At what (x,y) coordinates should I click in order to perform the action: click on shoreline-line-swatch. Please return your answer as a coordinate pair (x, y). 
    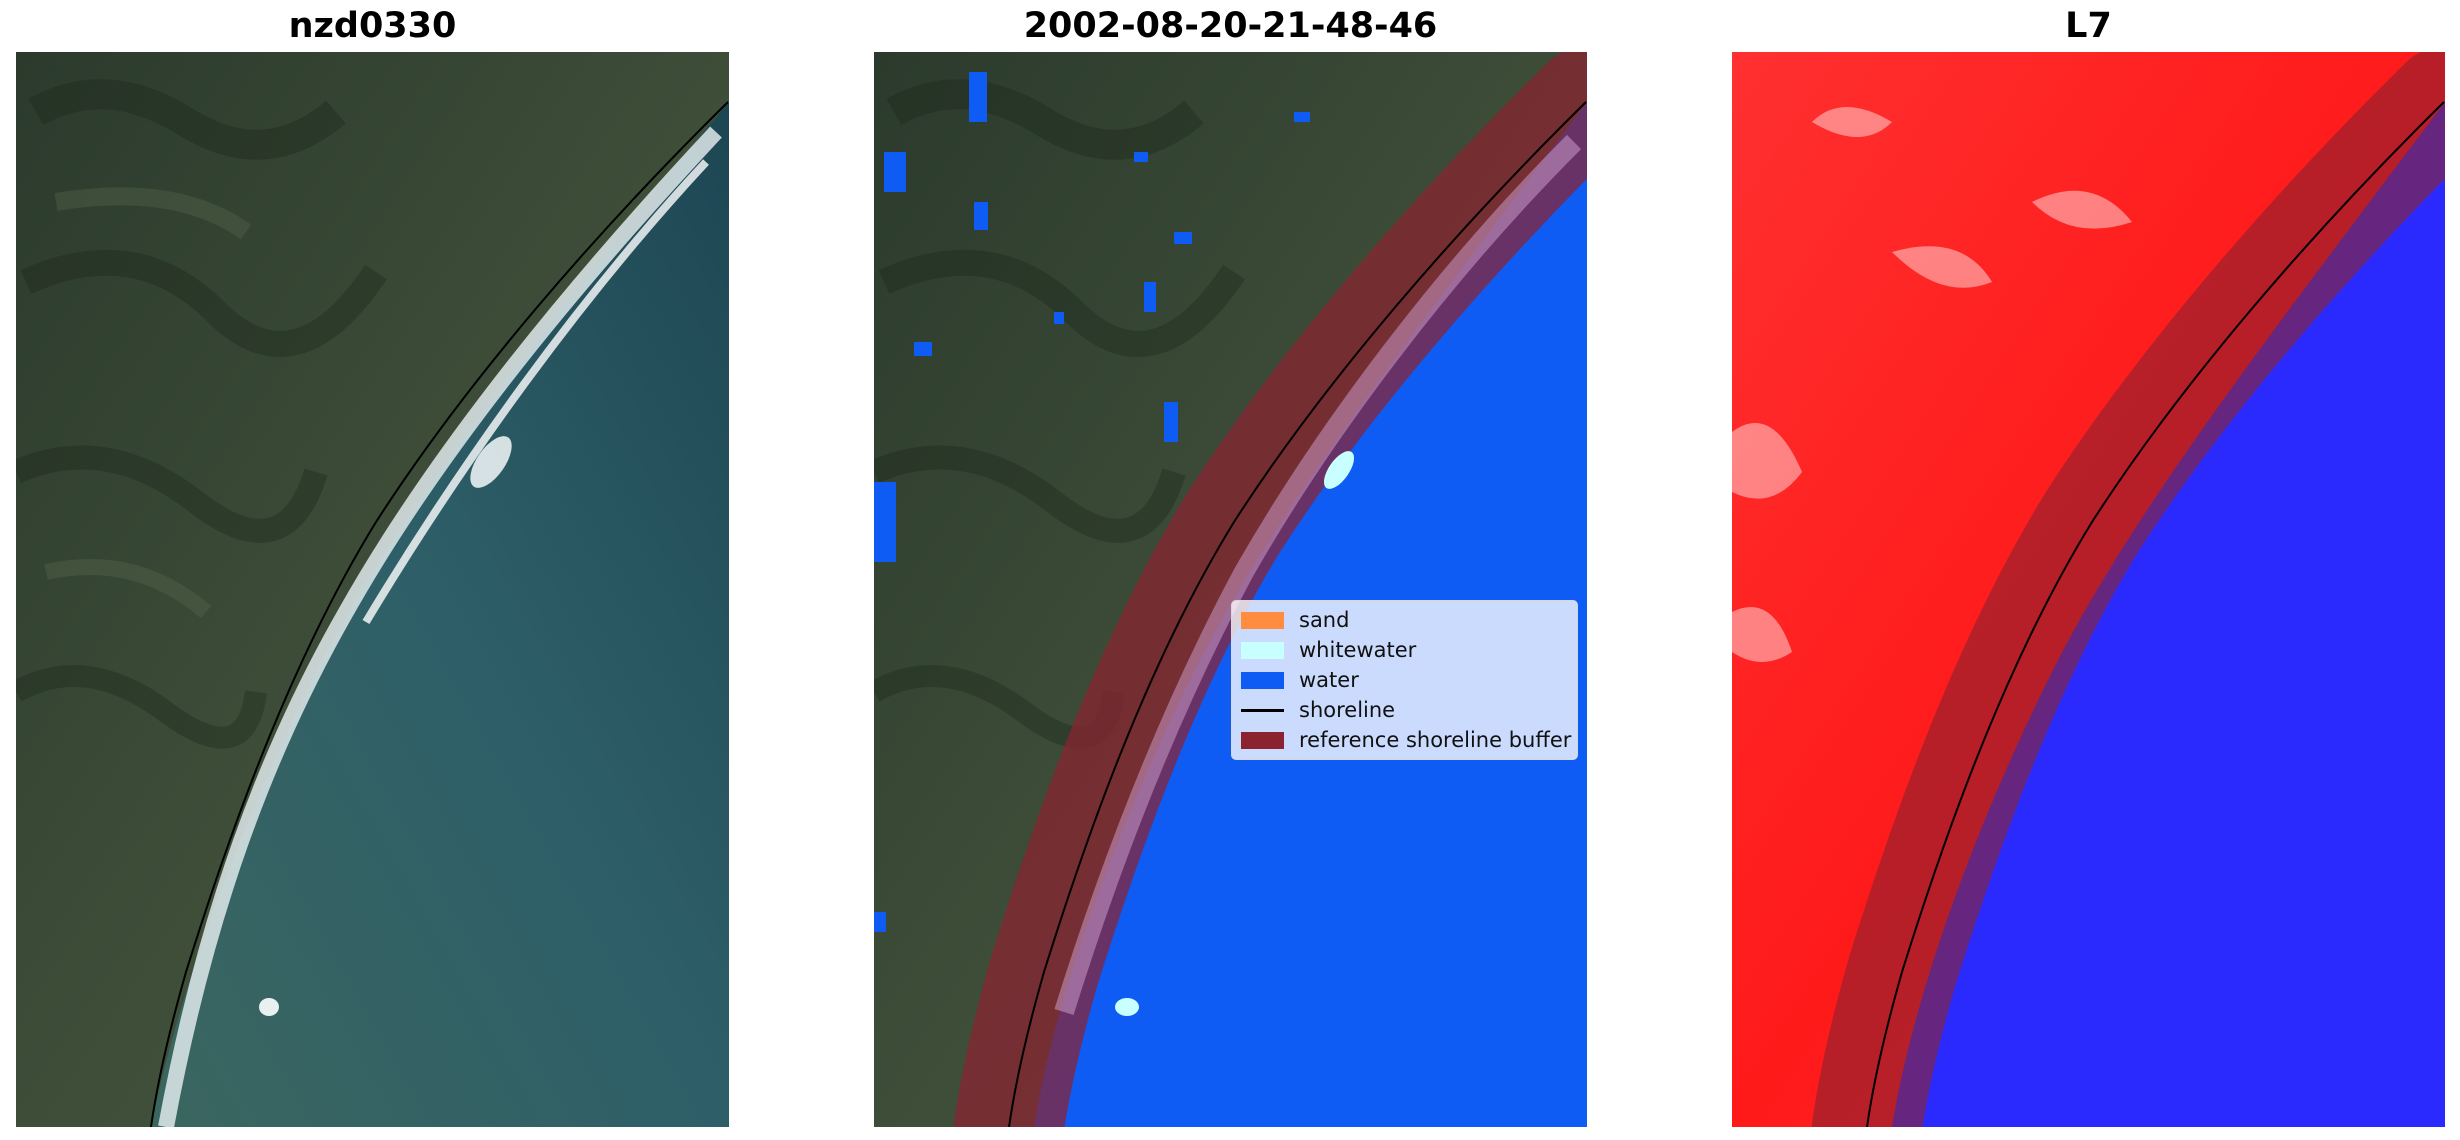
    Looking at the image, I should click on (1262, 710).